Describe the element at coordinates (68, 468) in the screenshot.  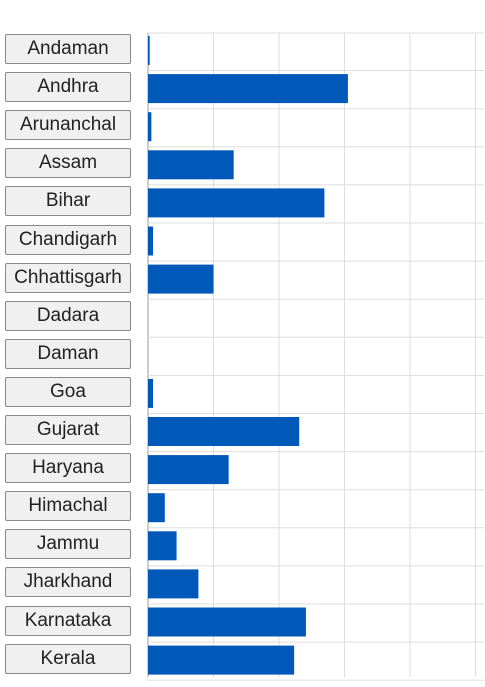
I see `category-label: Haryana` at that location.